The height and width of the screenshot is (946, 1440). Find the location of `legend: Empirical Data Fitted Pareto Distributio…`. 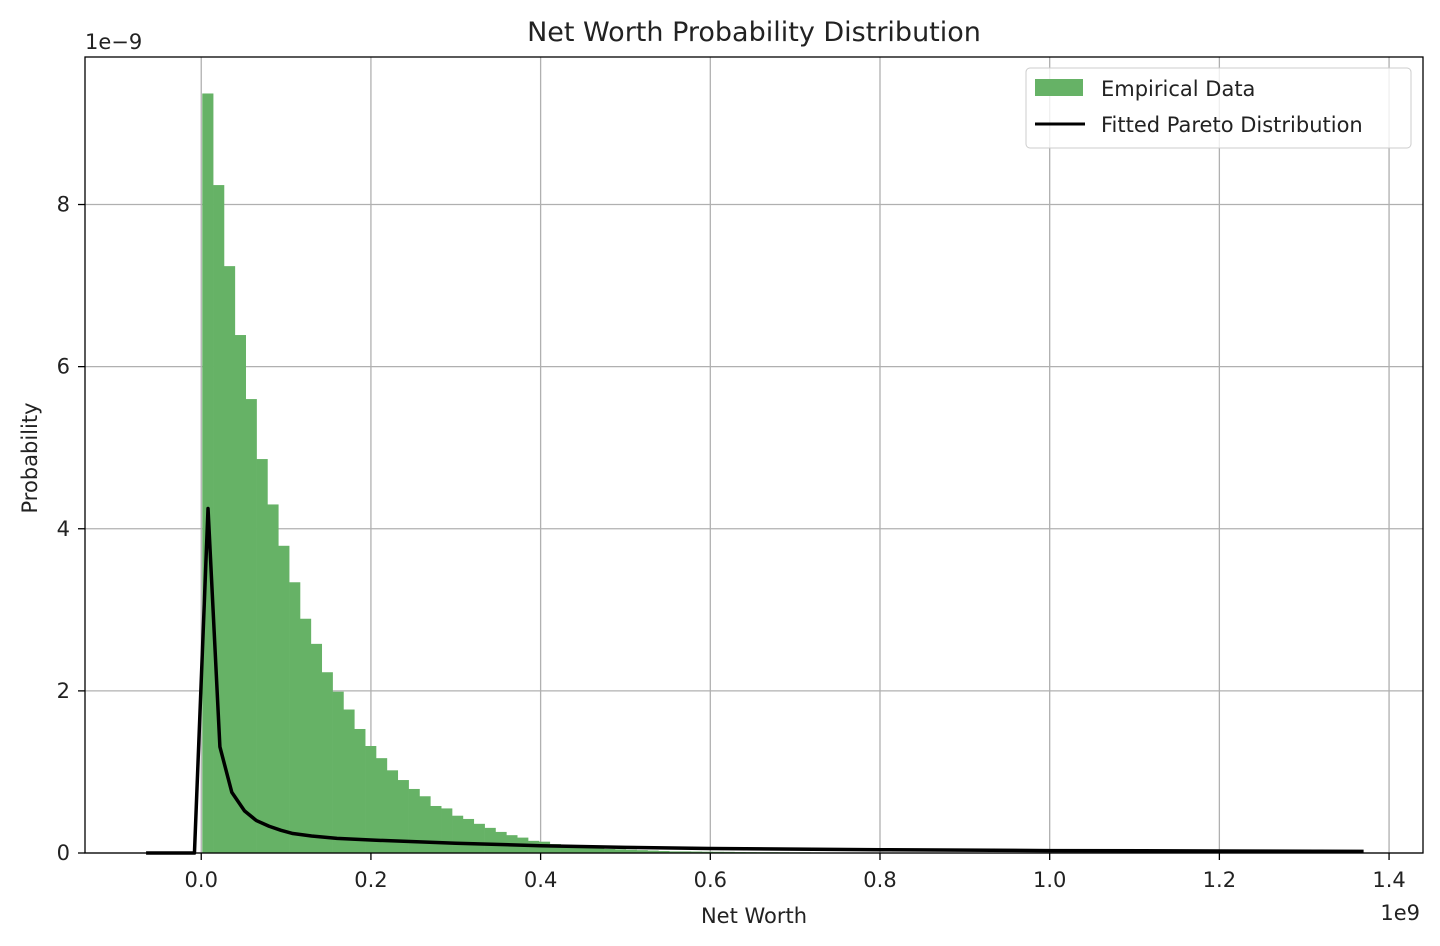

legend: Empirical Data Fitted Pareto Distributio… is located at coordinates (1218, 108).